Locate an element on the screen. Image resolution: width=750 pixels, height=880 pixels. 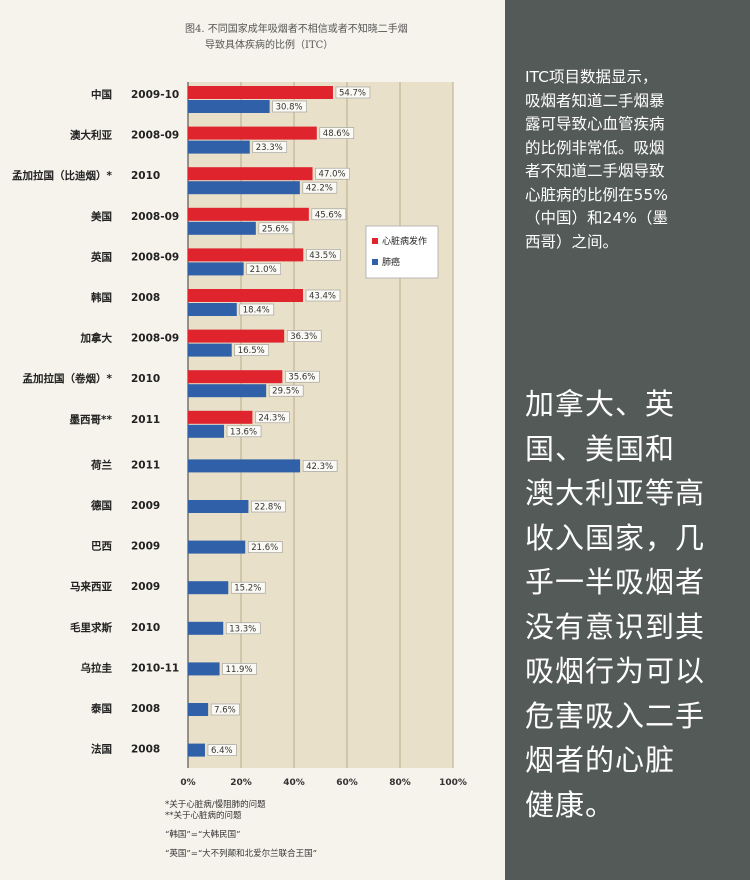
data-label-lung: 42.2% is located at coordinates (319, 189).